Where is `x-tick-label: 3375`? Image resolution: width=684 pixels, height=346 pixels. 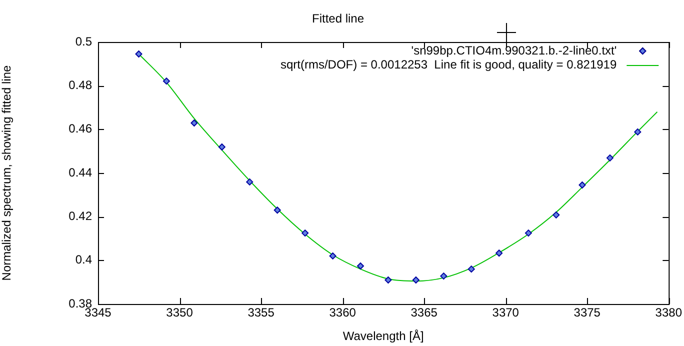
x-tick-label: 3375 is located at coordinates (587, 313).